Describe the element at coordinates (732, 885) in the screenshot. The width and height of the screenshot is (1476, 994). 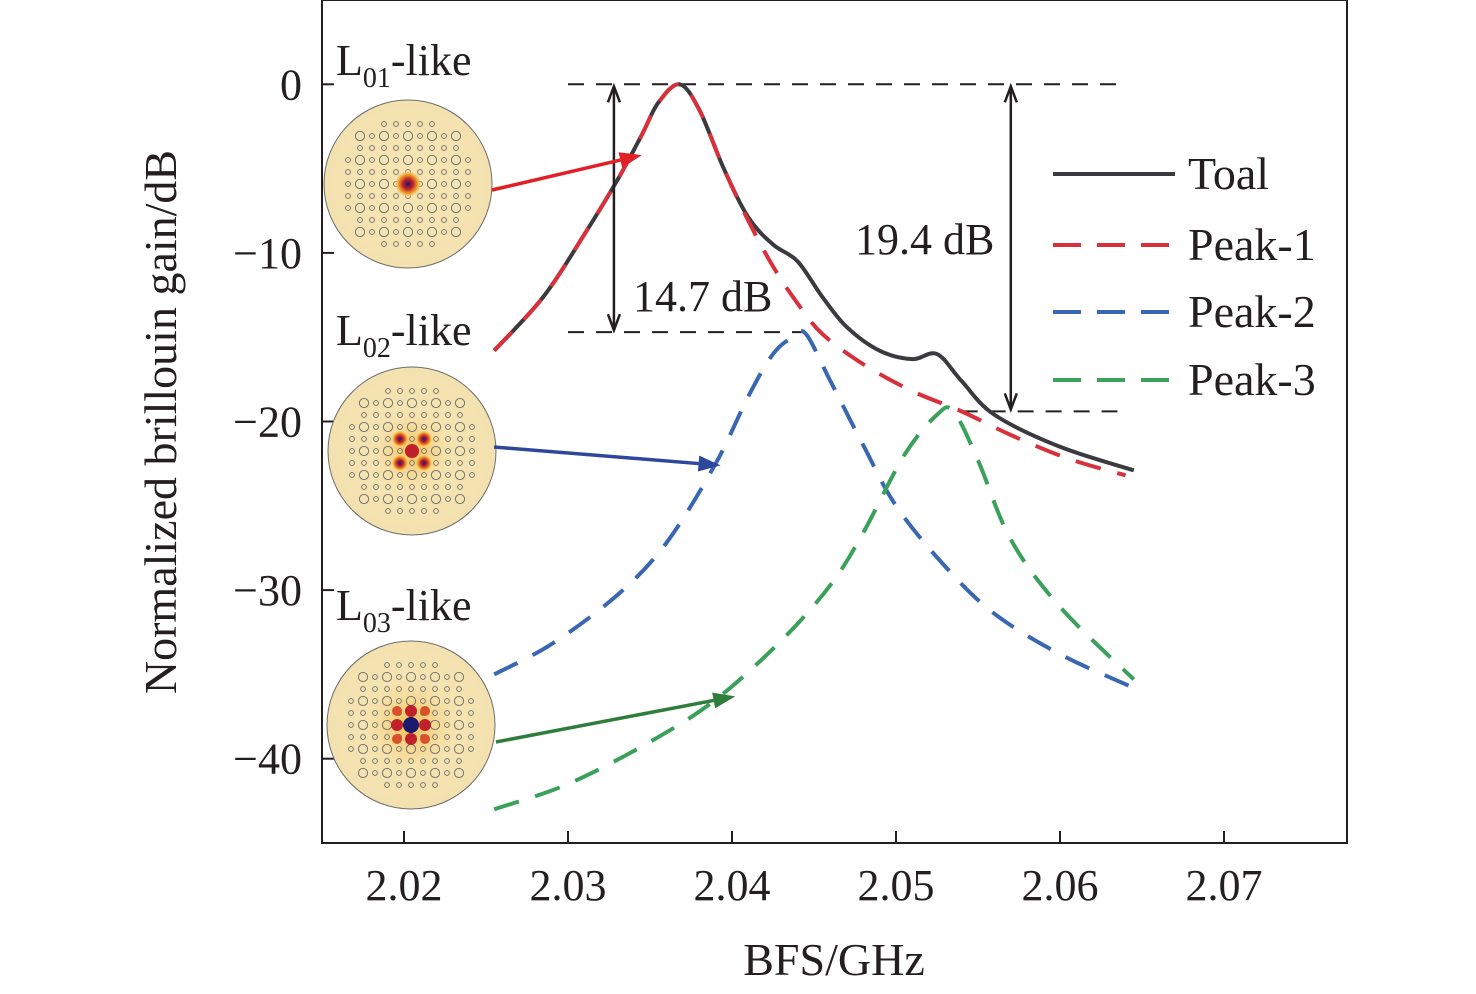
I see `x-tick-label: 2.04` at that location.